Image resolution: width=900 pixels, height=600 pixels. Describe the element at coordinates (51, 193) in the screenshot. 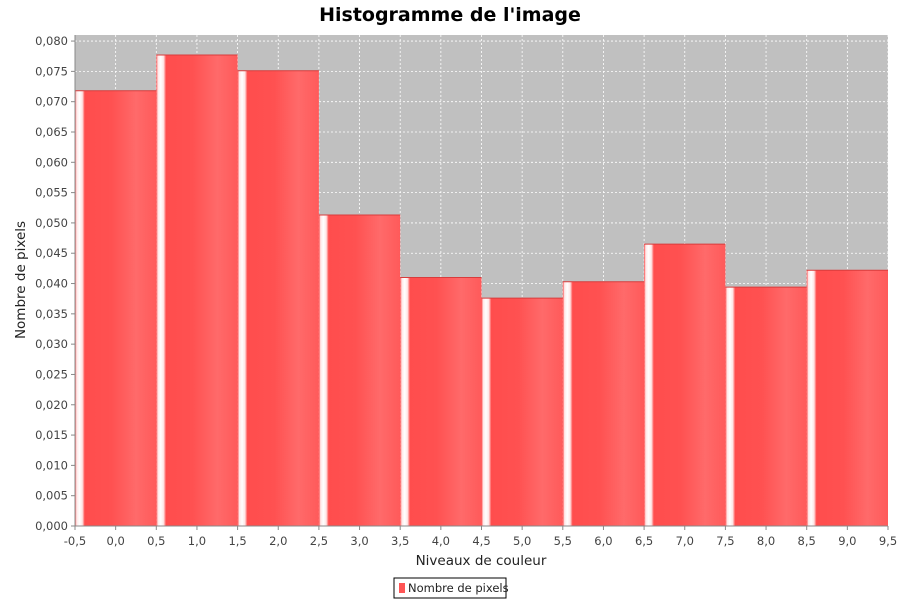

I see `y-tick-label-11: 0,055` at that location.